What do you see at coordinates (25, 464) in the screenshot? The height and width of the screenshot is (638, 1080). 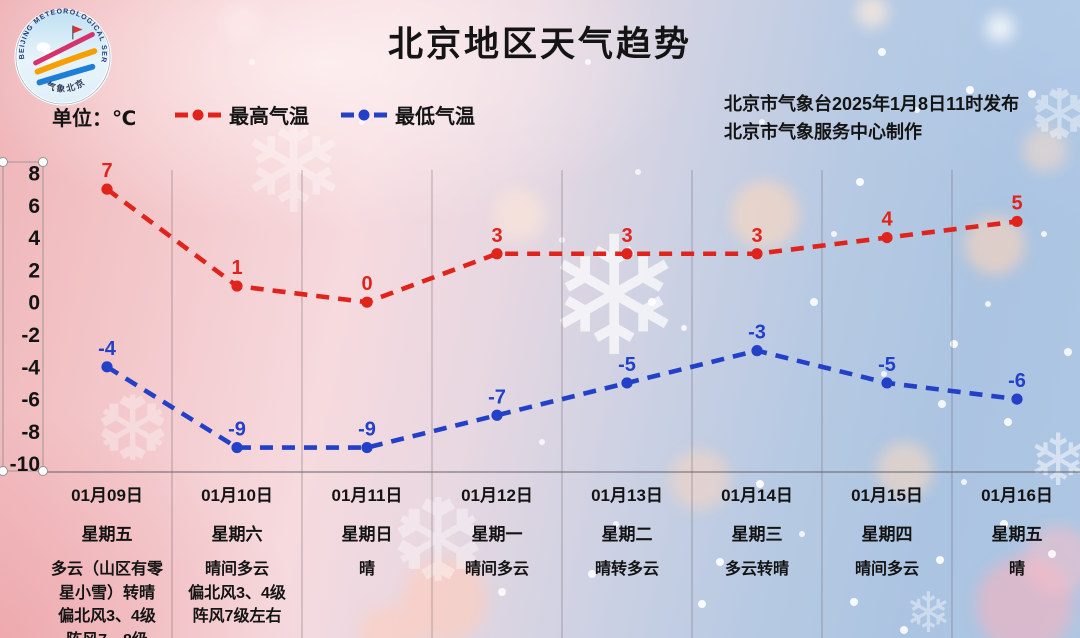 I see `y-tick-label: -10` at bounding box center [25, 464].